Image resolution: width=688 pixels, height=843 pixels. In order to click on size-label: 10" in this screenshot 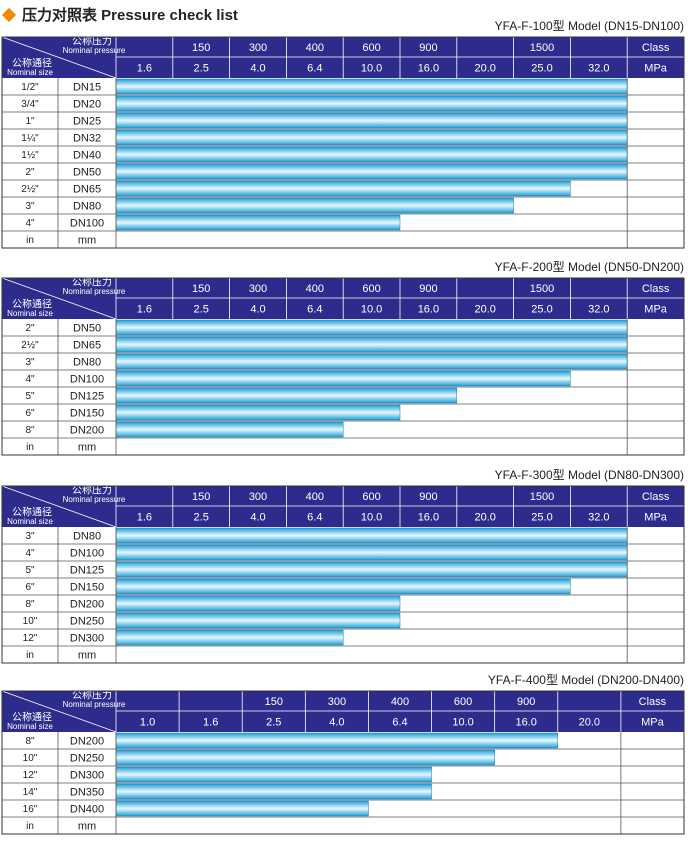, I will do `click(30, 758)`.